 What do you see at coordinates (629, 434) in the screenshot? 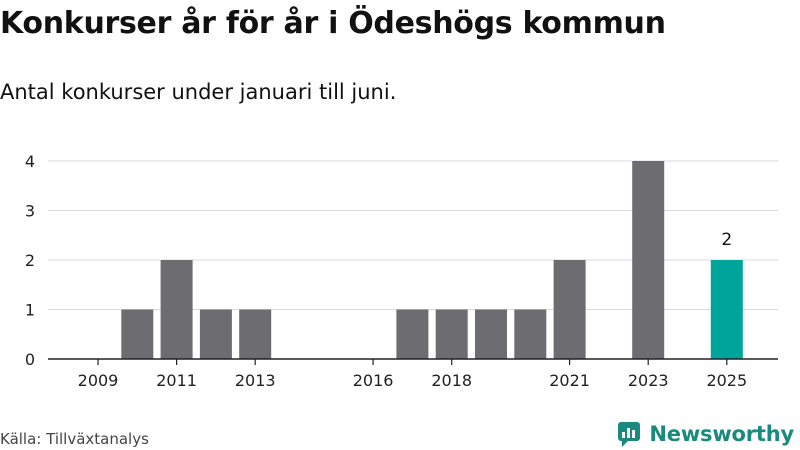
I see `newsworthy-logo-icon` at bounding box center [629, 434].